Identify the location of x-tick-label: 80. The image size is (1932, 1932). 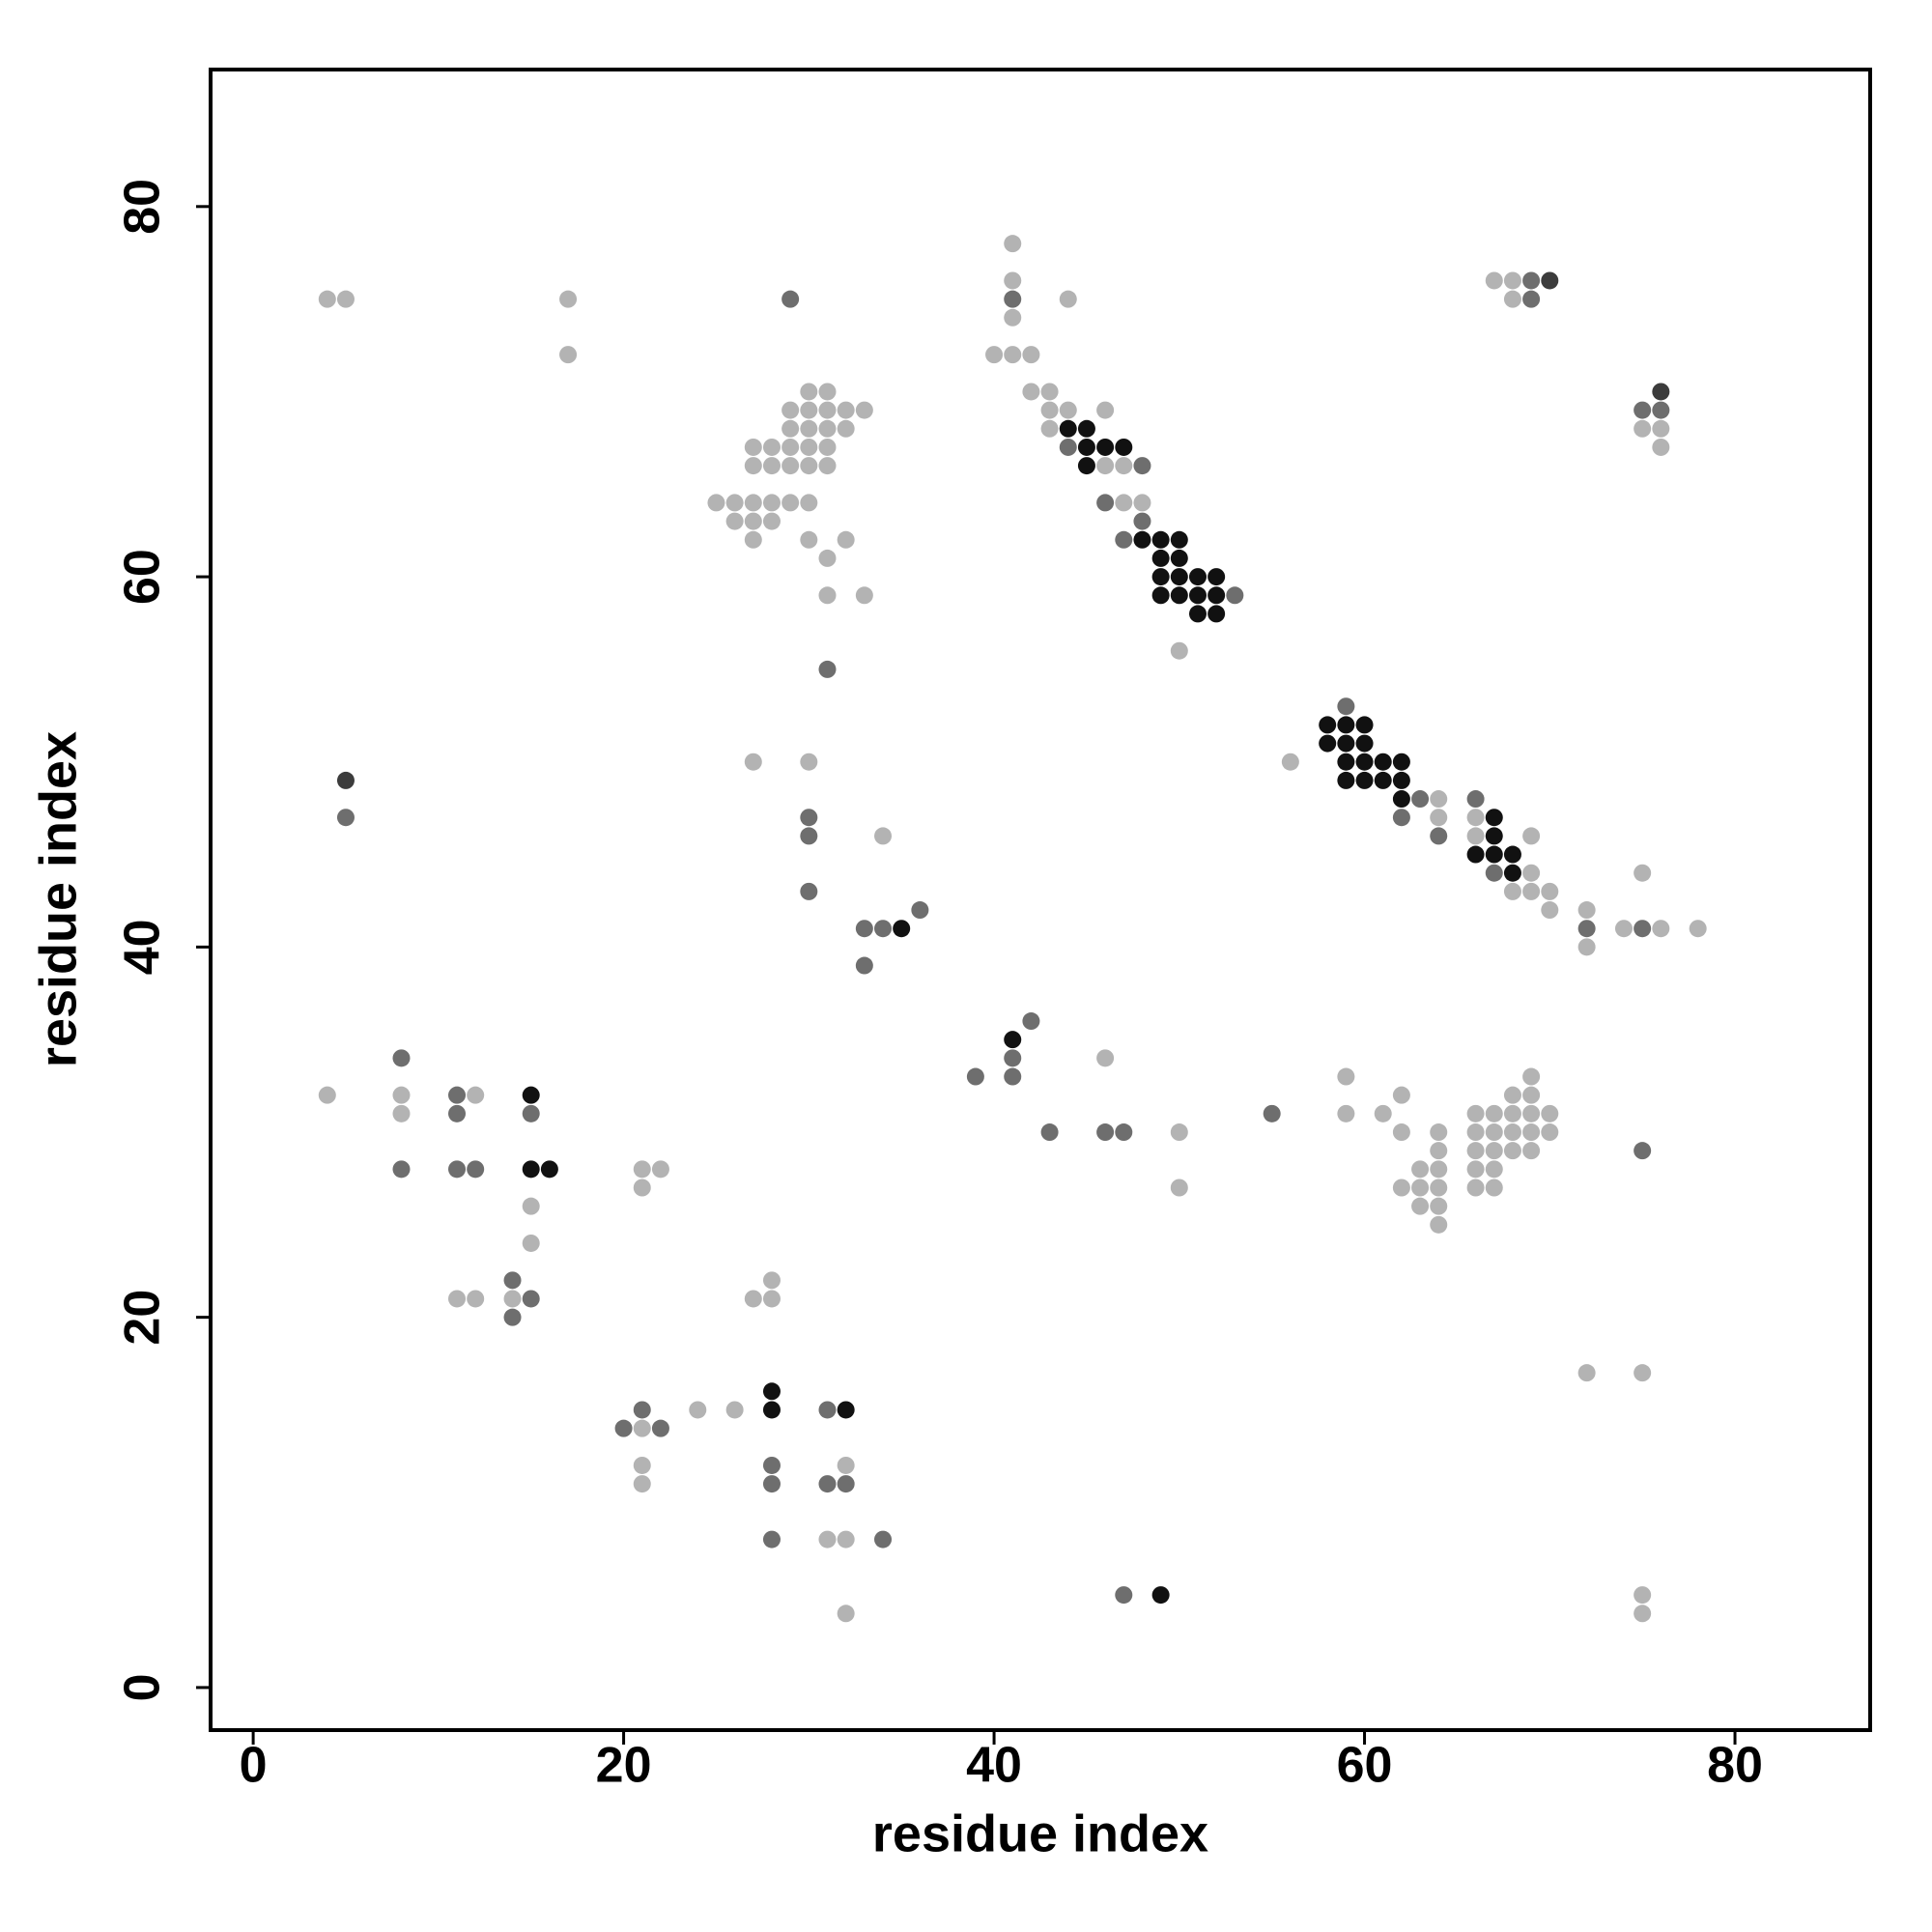
(1735, 1766).